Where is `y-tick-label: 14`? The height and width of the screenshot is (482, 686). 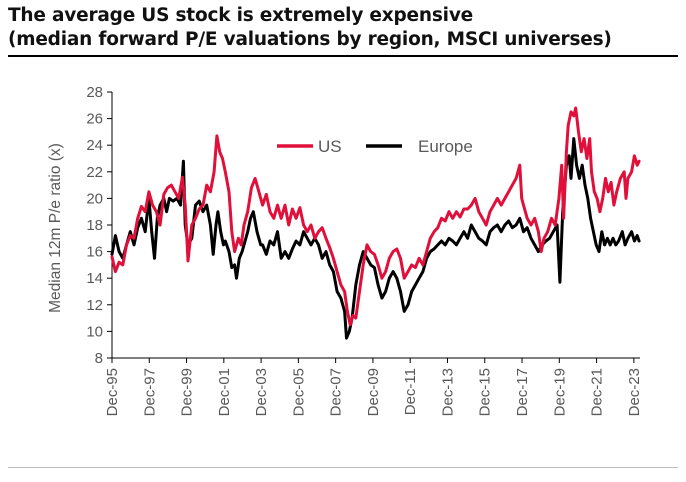 y-tick-label: 14 is located at coordinates (94, 278).